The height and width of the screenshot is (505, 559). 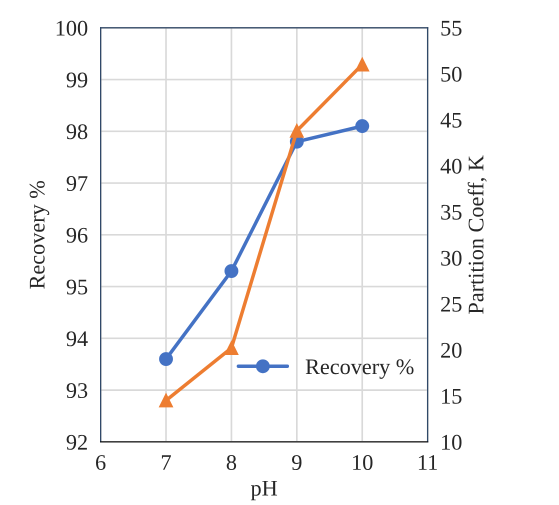 I want to click on y2-tick-label: 35, so click(x=451, y=212).